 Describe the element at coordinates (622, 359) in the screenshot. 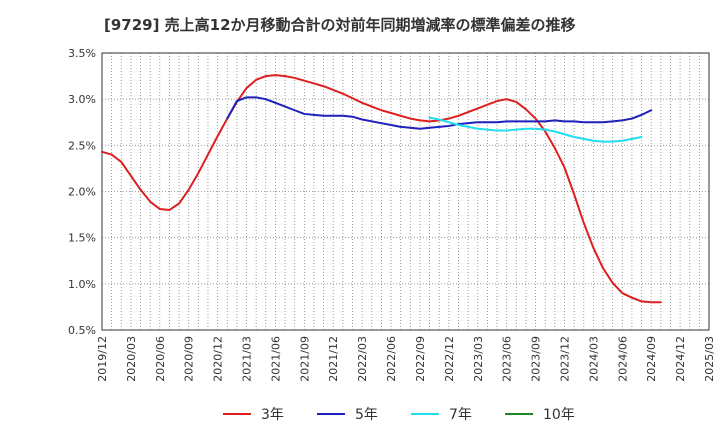

I see `x-tick-label: 2024/06` at that location.